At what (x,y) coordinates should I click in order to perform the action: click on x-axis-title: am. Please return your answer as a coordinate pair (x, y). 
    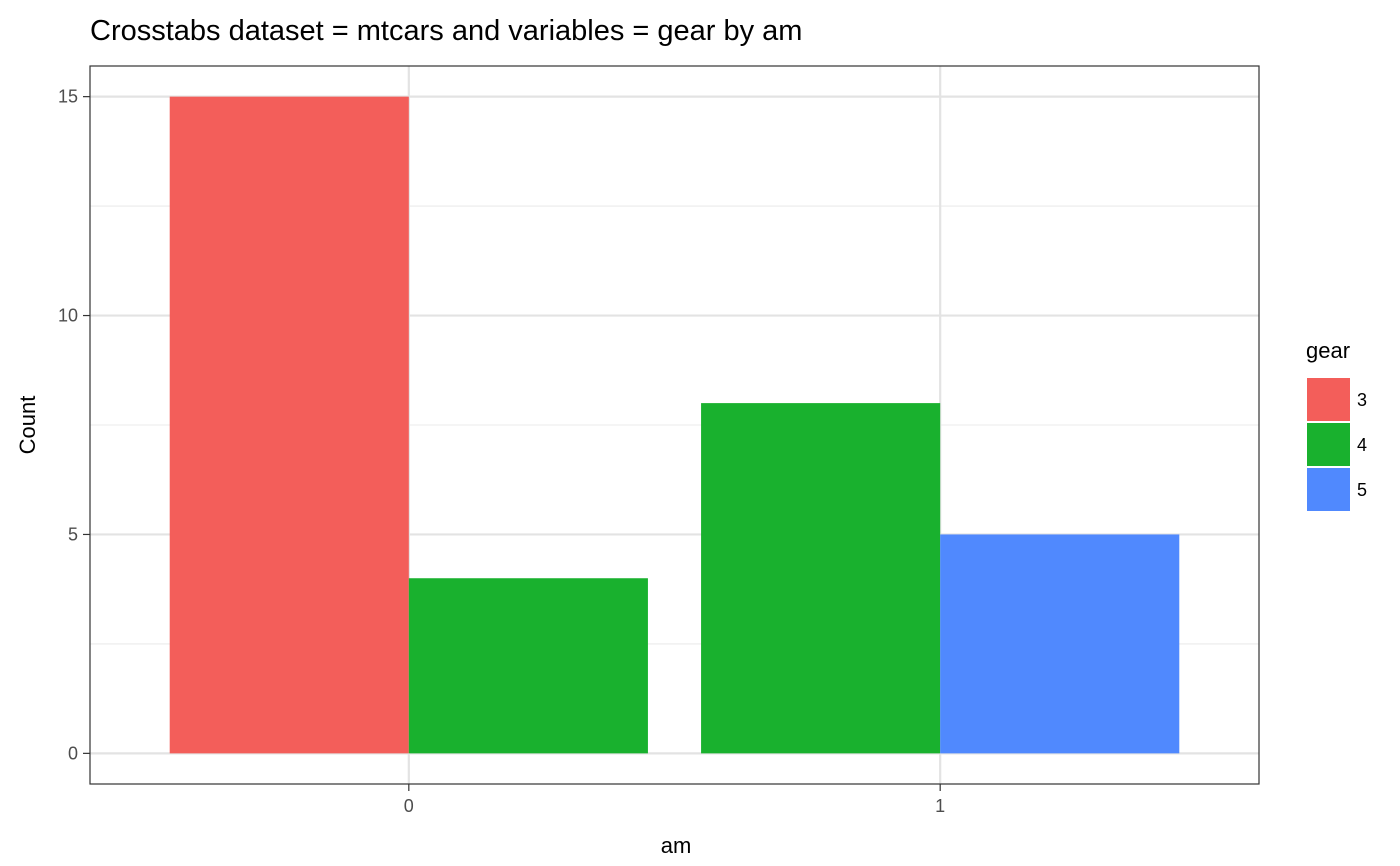
    Looking at the image, I should click on (676, 845).